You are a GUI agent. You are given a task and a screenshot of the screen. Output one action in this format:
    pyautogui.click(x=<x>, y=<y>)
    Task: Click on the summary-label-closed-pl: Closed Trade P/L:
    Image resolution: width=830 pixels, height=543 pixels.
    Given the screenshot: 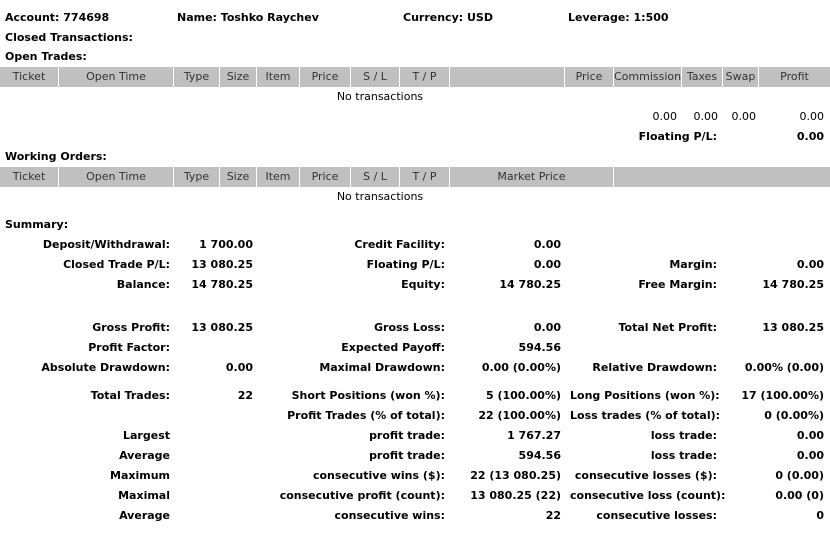 What is the action you would take?
    pyautogui.click(x=116, y=264)
    